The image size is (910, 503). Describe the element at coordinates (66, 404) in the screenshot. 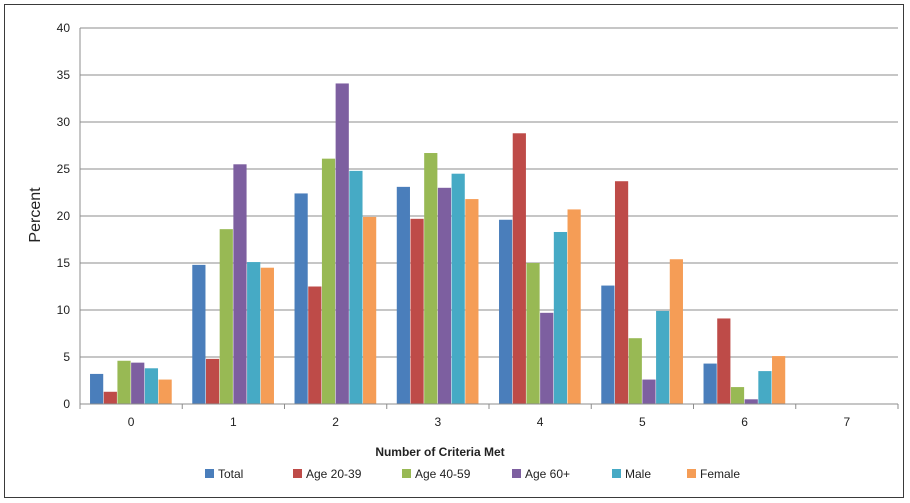

I see `y-tick-label: 0` at that location.